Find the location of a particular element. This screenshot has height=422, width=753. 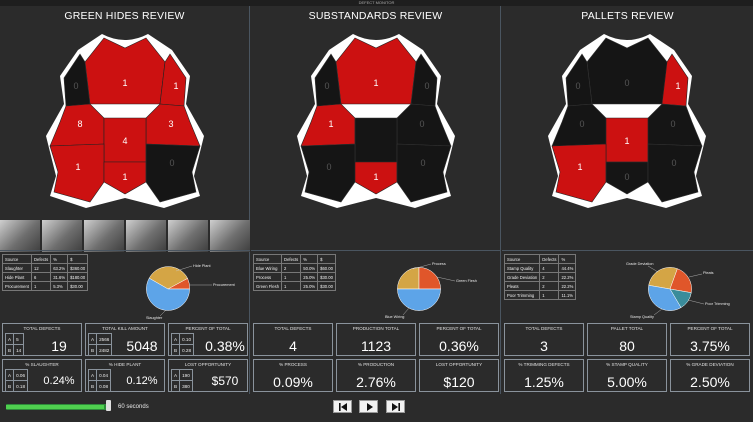

ab-breakdown: A 0.06 B 0.18 is located at coordinates (16, 380).